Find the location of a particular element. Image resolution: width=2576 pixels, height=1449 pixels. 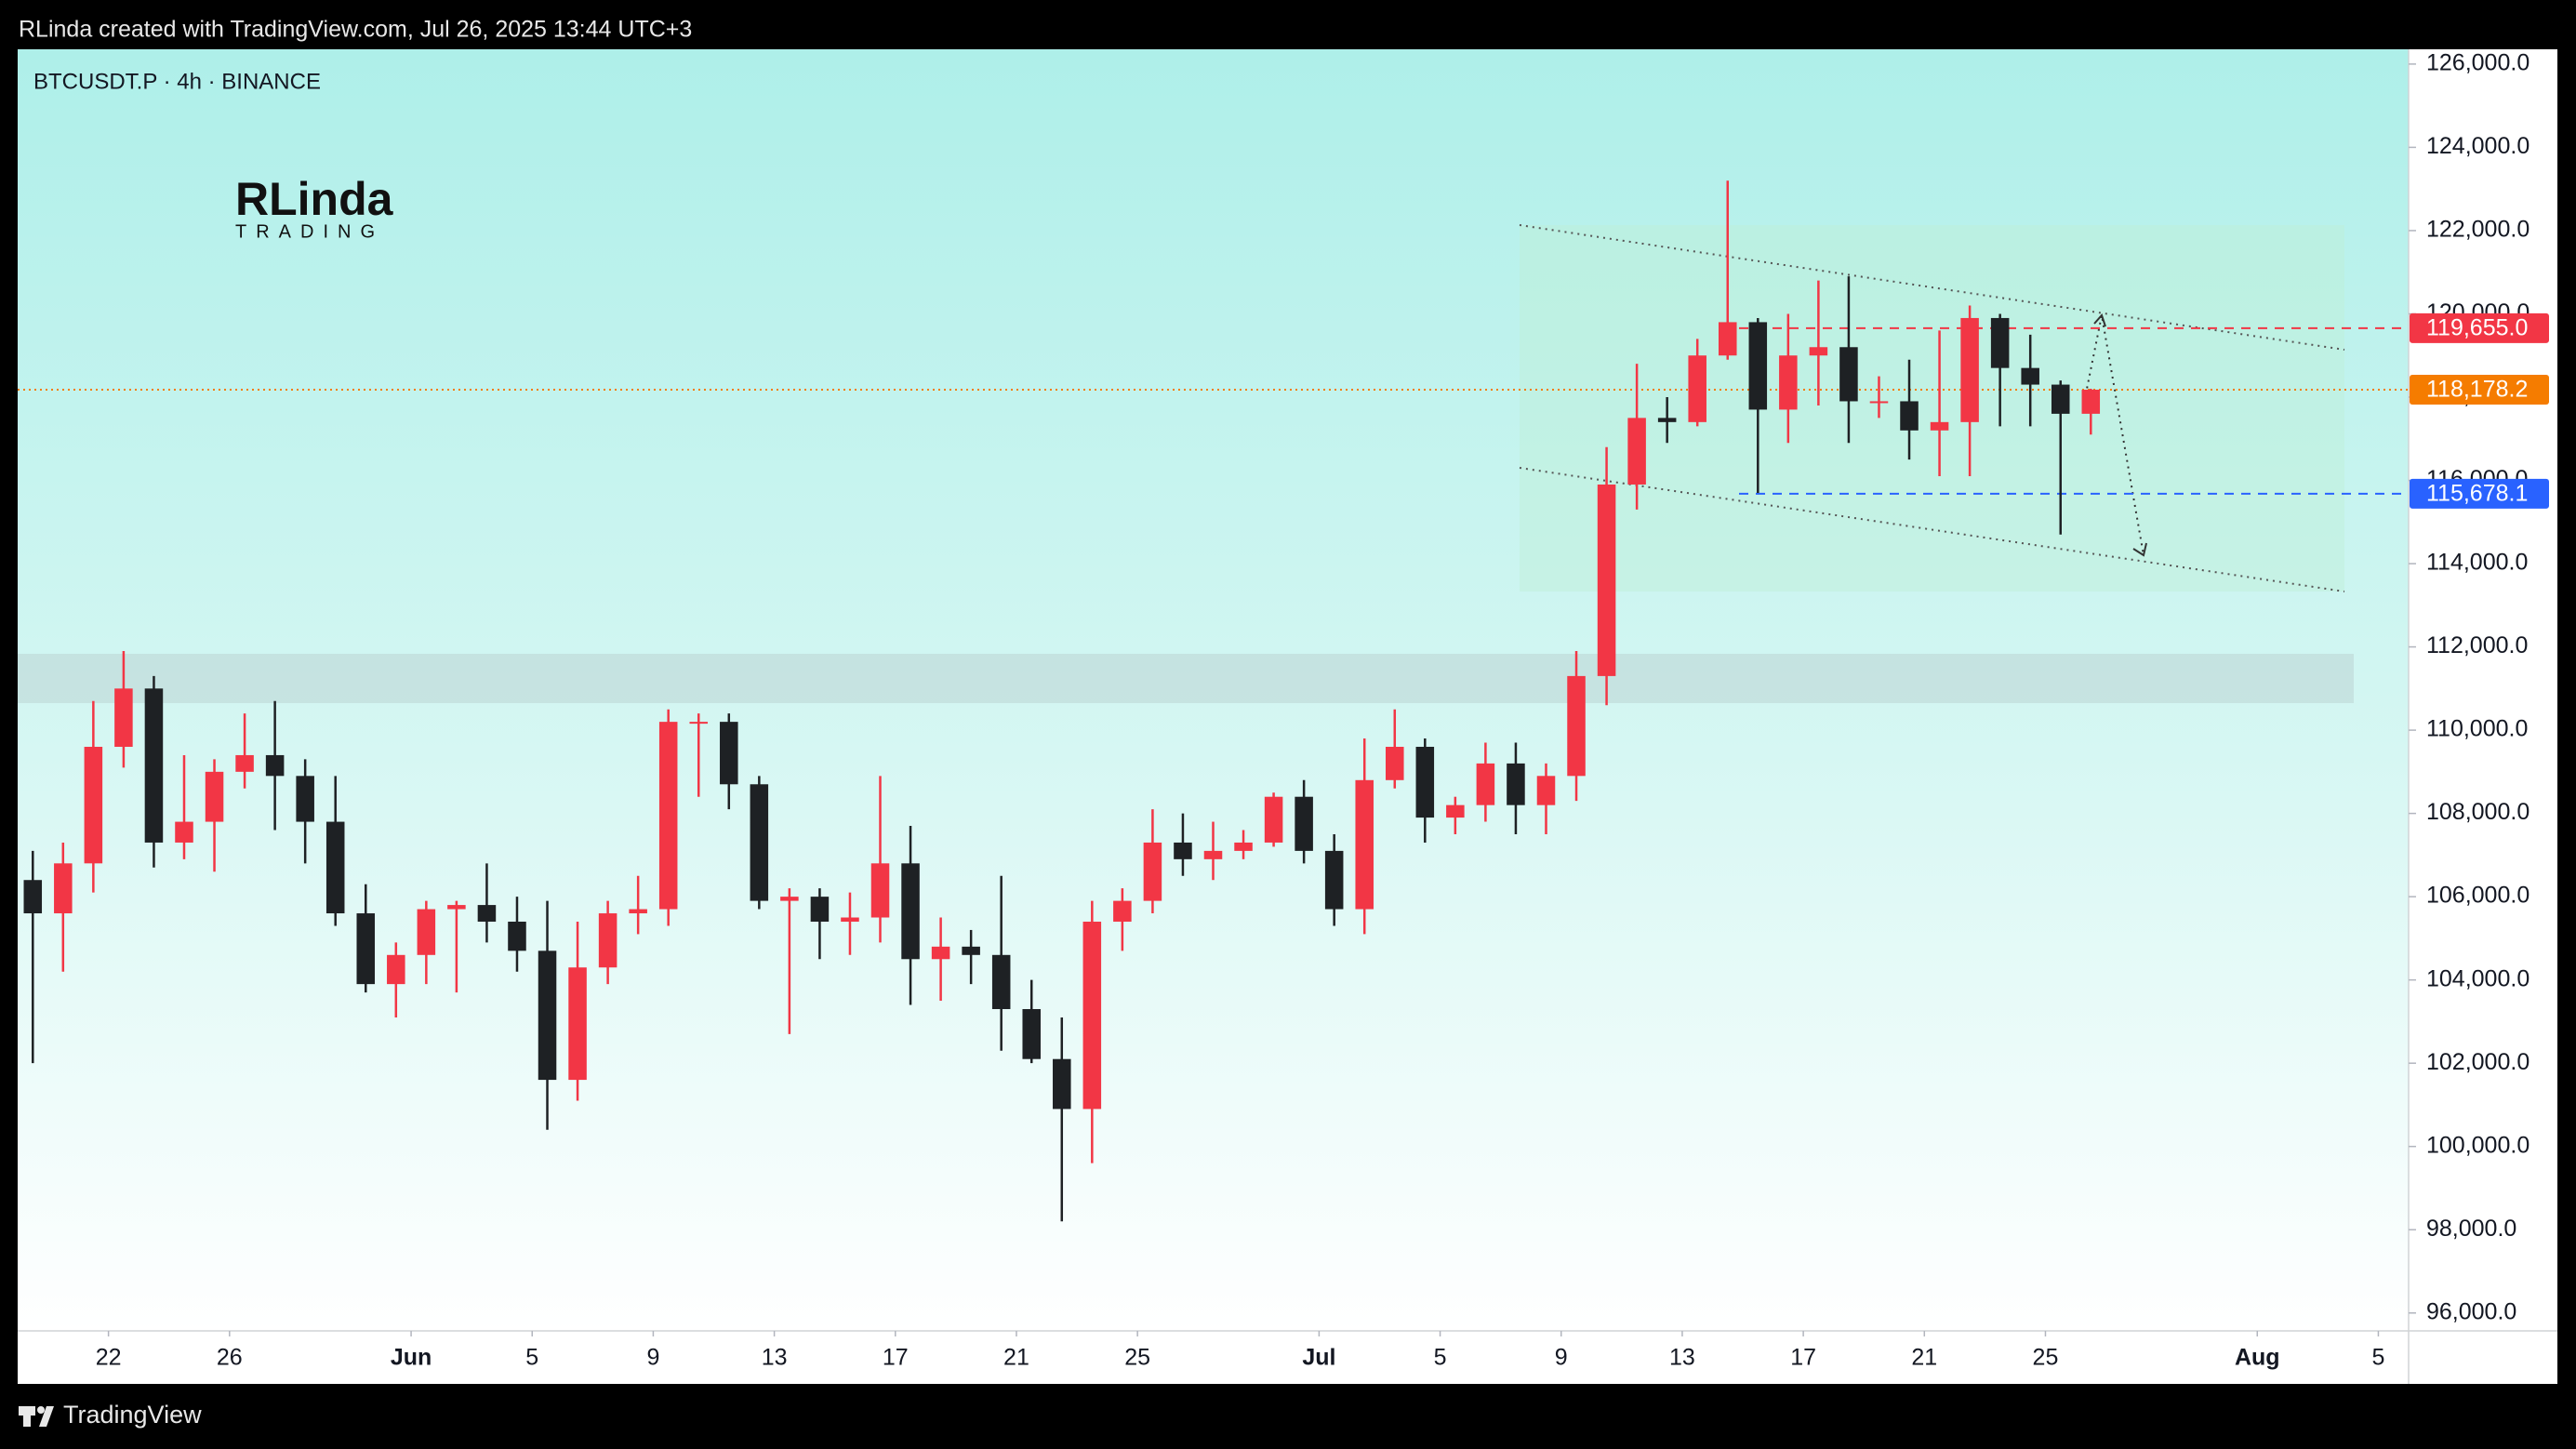

logo-name: RLinda is located at coordinates (314, 199).